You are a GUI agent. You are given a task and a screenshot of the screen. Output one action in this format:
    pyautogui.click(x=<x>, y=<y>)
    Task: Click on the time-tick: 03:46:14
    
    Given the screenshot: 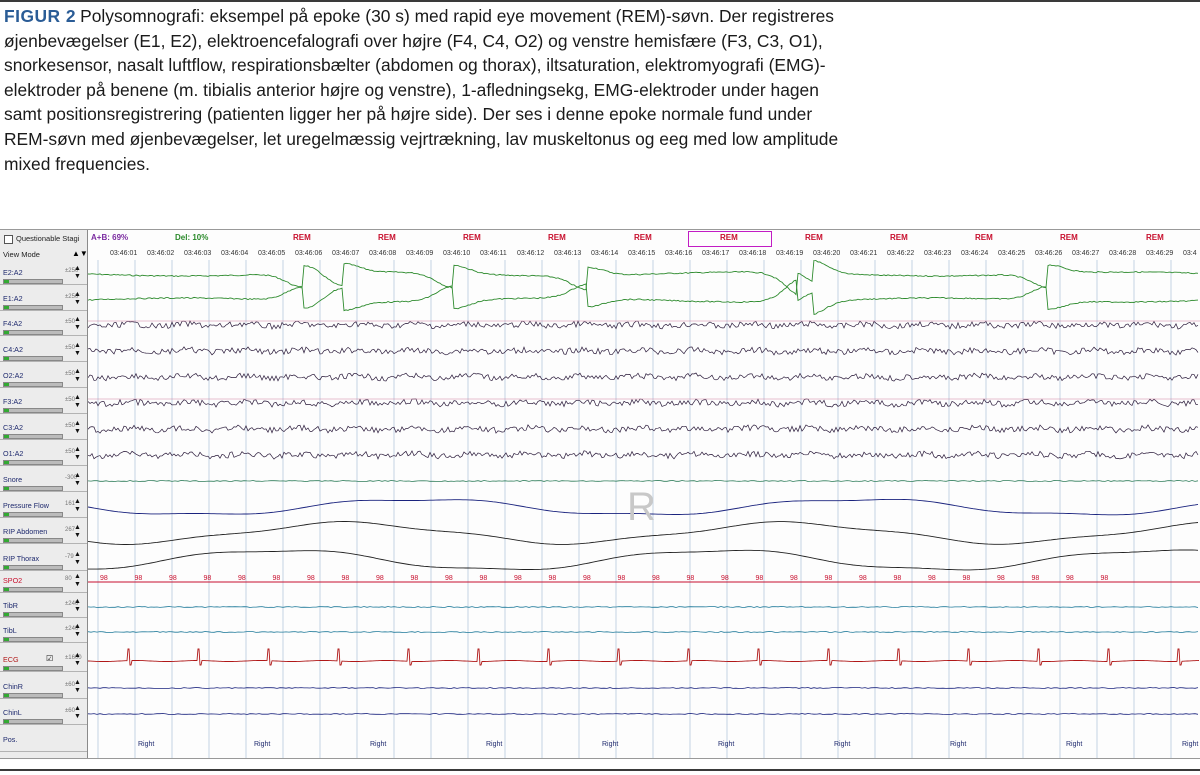 What is the action you would take?
    pyautogui.click(x=605, y=253)
    